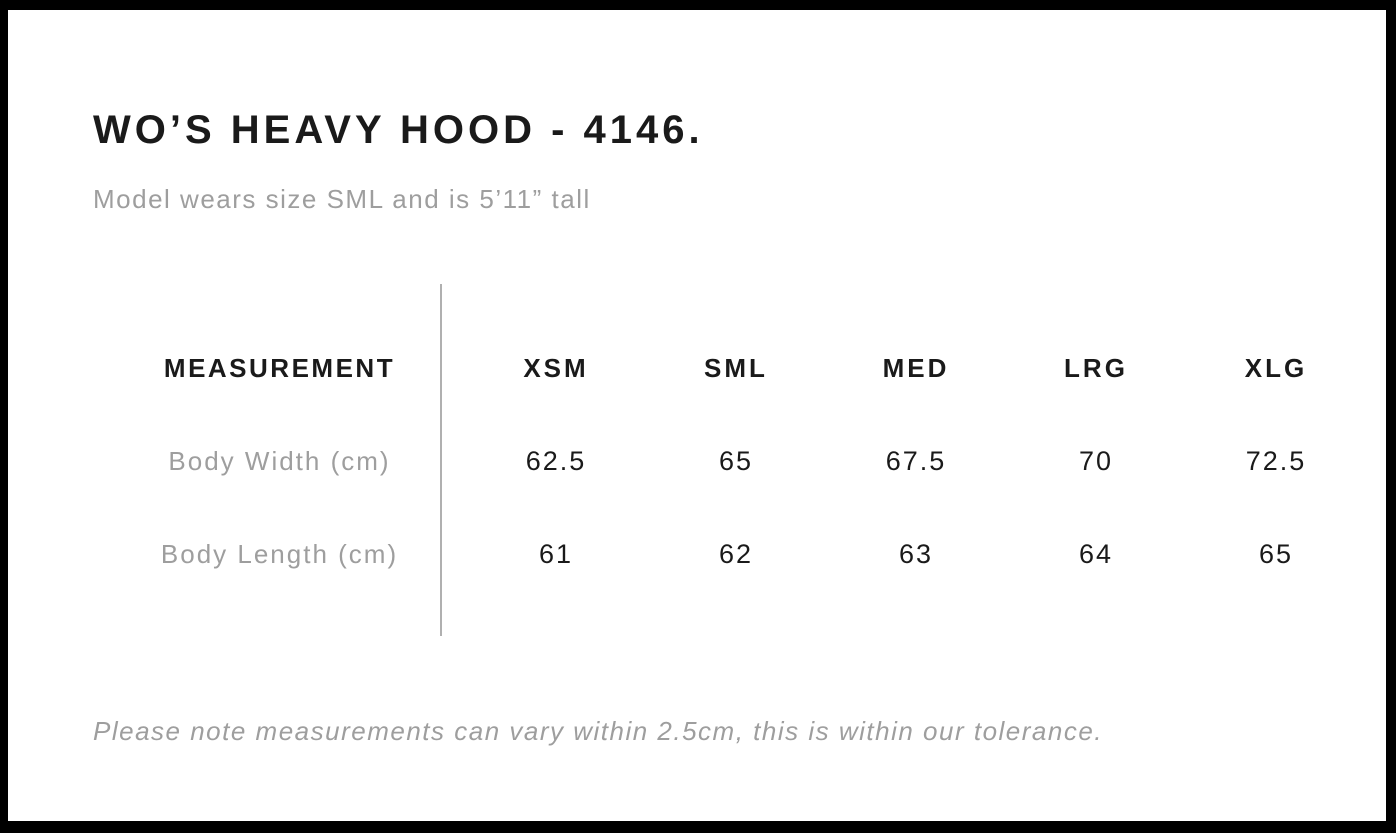 The width and height of the screenshot is (1396, 833). I want to click on row-label-body-length: Body Length (cm), so click(279, 554).